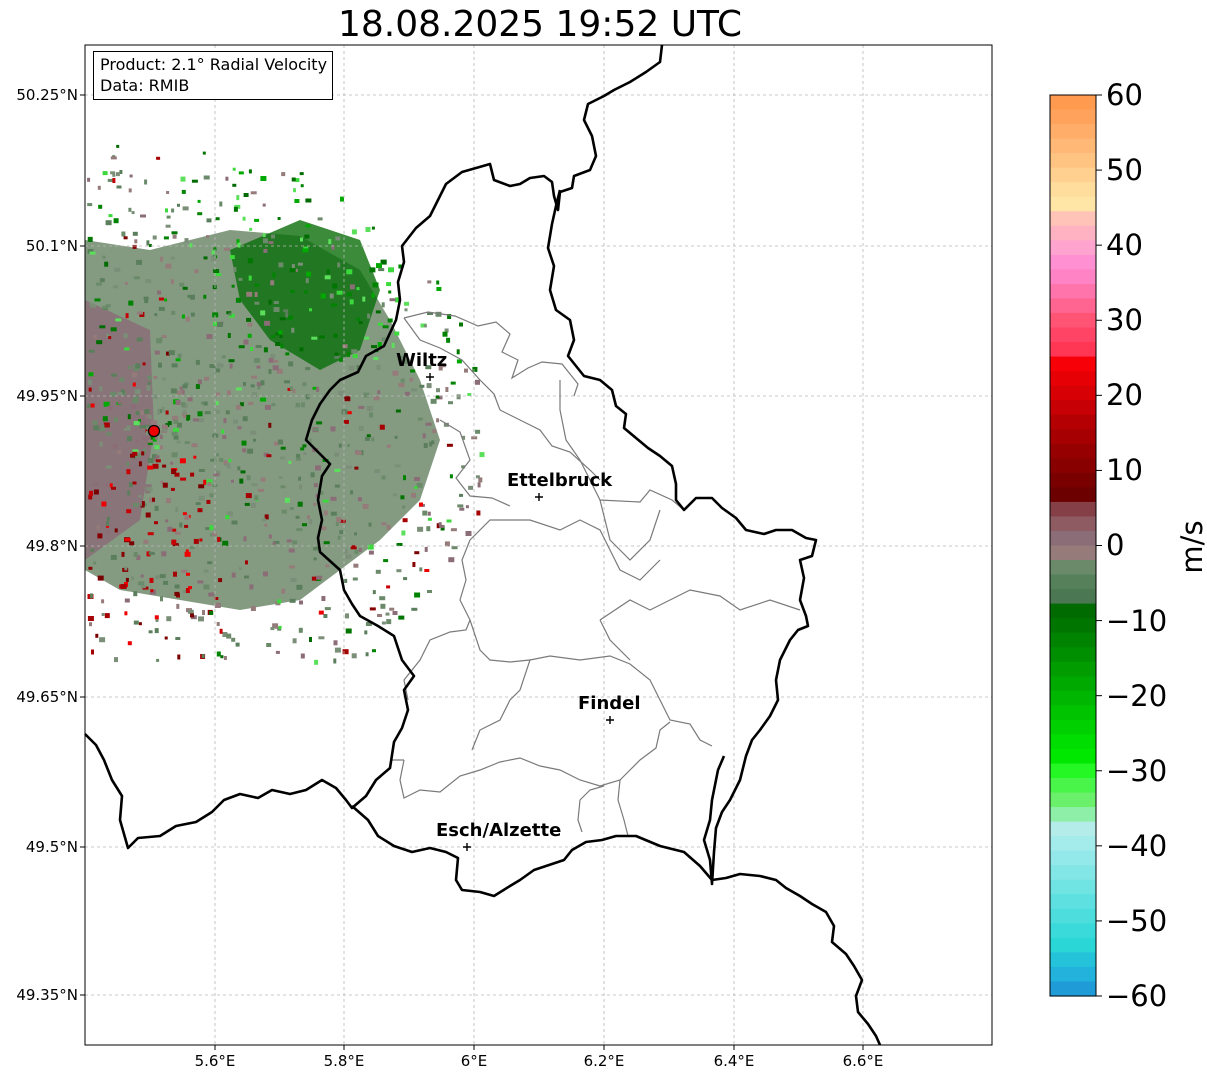  Describe the element at coordinates (1073, 546) in the screenshot. I see `colorbar-segments` at that location.